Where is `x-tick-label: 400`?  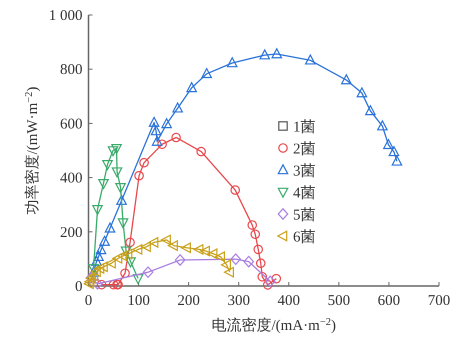
x-tick-label: 400 is located at coordinates (289, 301).